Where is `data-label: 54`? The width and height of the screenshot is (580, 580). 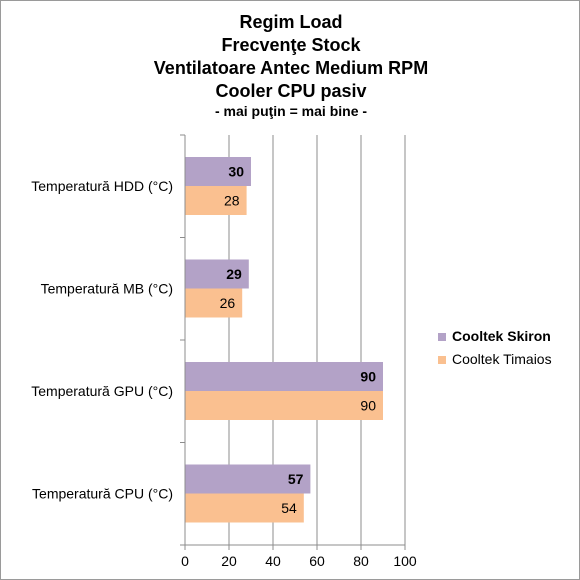 data-label: 54 is located at coordinates (289, 508).